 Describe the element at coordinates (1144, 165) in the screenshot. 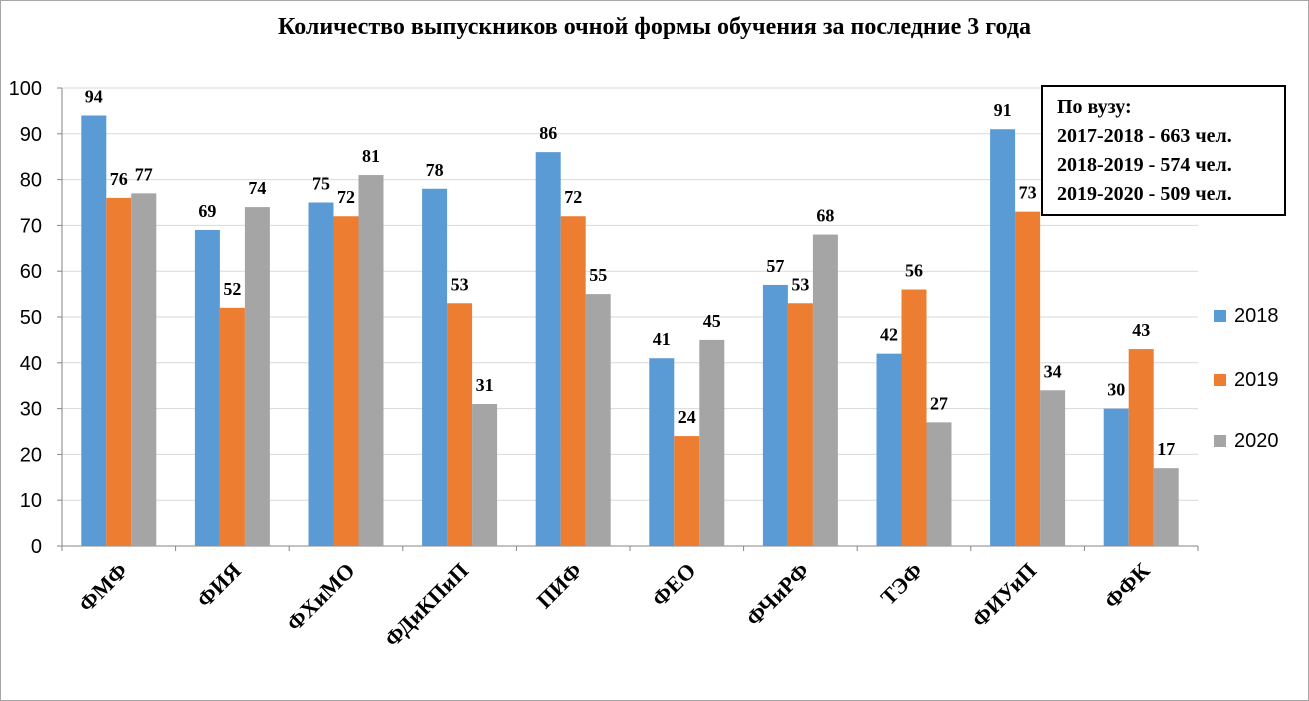

I see `annotation-line: 2018-2019 - 574 чел.` at that location.